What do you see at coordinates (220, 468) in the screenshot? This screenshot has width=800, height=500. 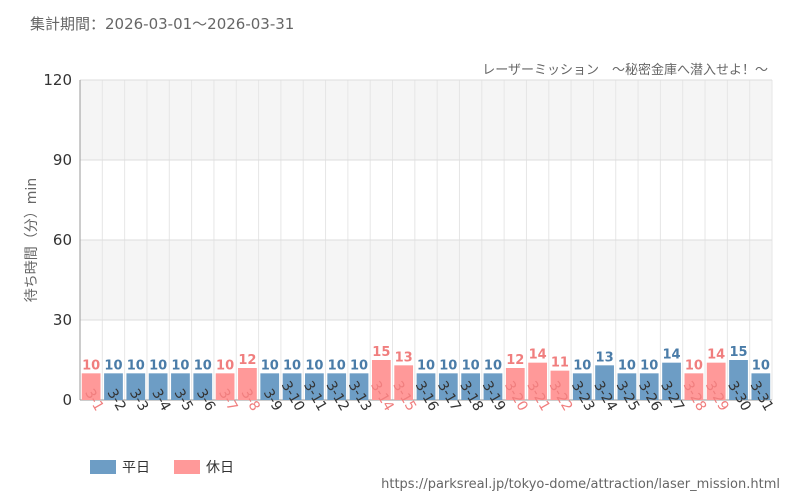 I see `legend-label-holiday: 休日` at bounding box center [220, 468].